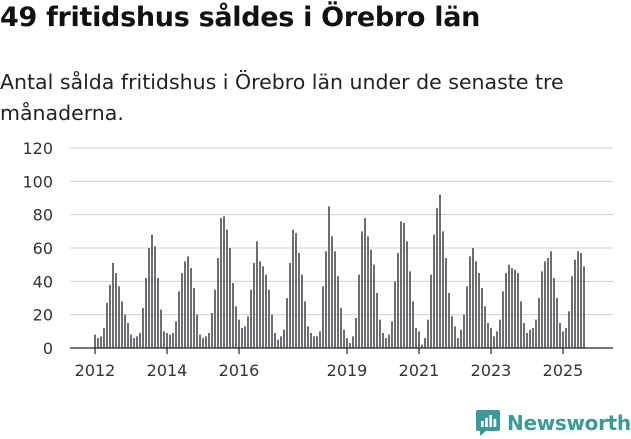 The image size is (631, 439). I want to click on newsworthy-logo-icon, so click(488, 423).